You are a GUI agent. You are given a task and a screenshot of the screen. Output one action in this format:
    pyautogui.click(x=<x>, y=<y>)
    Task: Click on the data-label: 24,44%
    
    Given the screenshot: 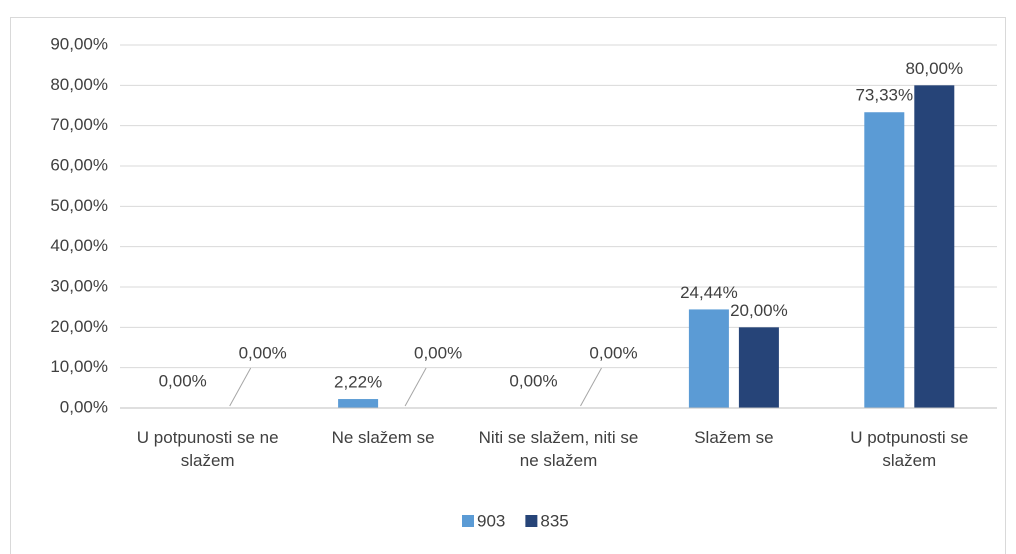 What is the action you would take?
    pyautogui.click(x=709, y=292)
    